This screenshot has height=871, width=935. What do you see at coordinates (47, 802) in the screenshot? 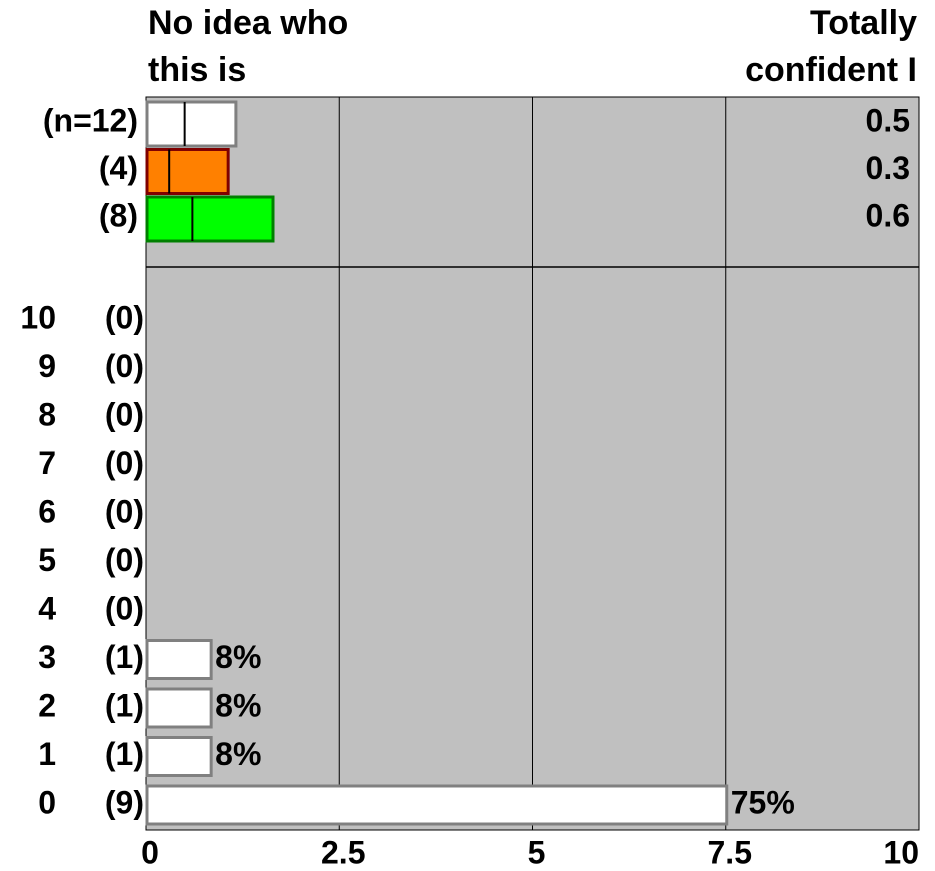
I see `category-label: 0` at bounding box center [47, 802].